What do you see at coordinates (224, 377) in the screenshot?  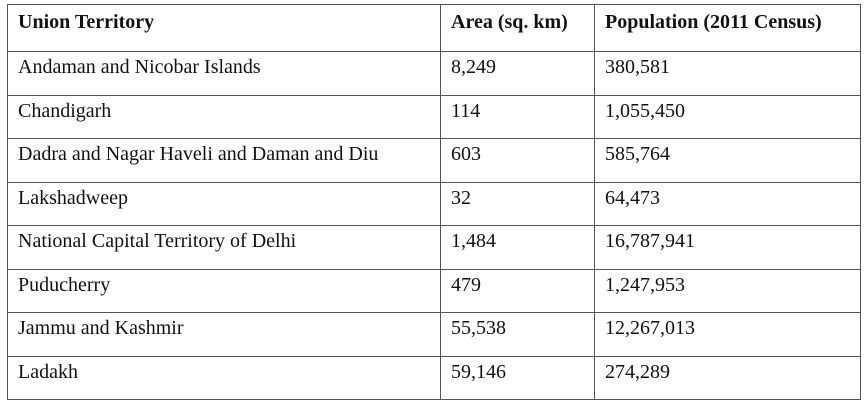 I see `table-cell: Ladakh` at bounding box center [224, 377].